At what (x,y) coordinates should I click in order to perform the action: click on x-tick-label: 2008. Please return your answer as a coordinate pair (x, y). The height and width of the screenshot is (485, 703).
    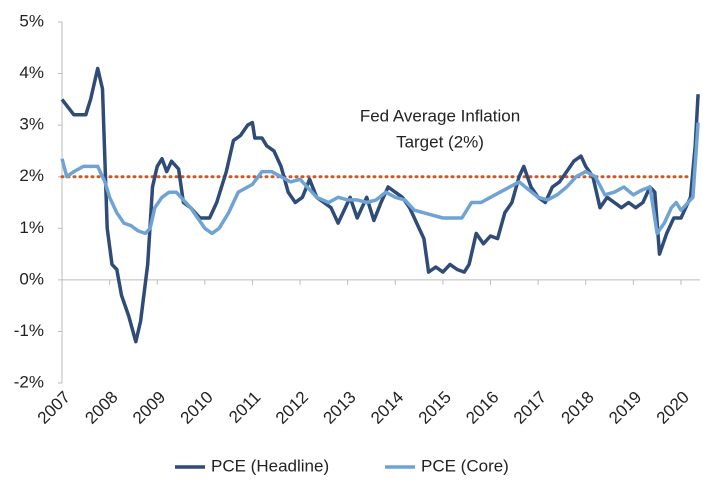
    Looking at the image, I should click on (101, 408).